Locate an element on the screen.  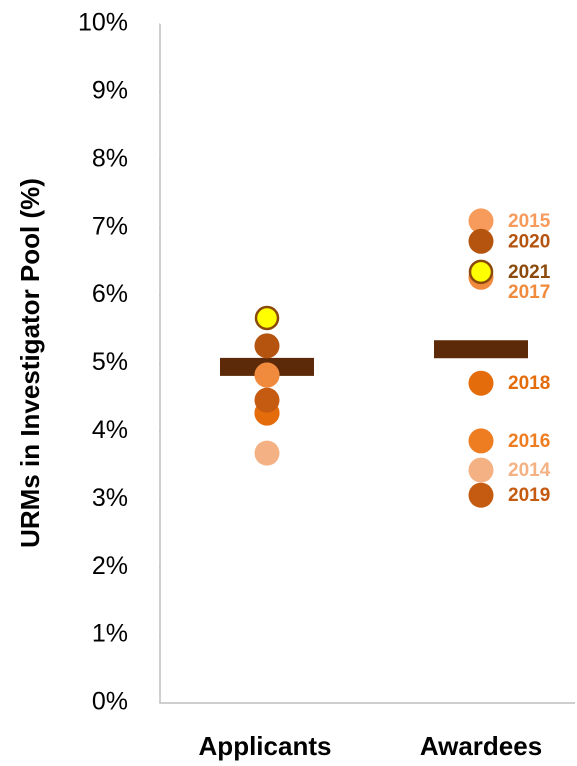
x-tick-label: Awardees is located at coordinates (481, 746).